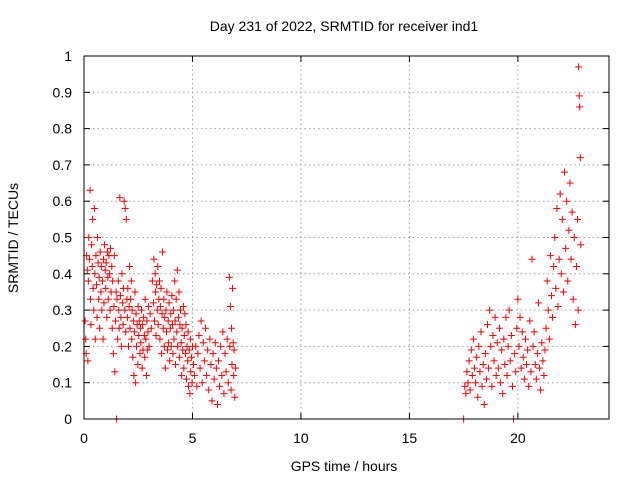  What do you see at coordinates (63, 274) in the screenshot?
I see `y-tick-label: 0.4` at bounding box center [63, 274].